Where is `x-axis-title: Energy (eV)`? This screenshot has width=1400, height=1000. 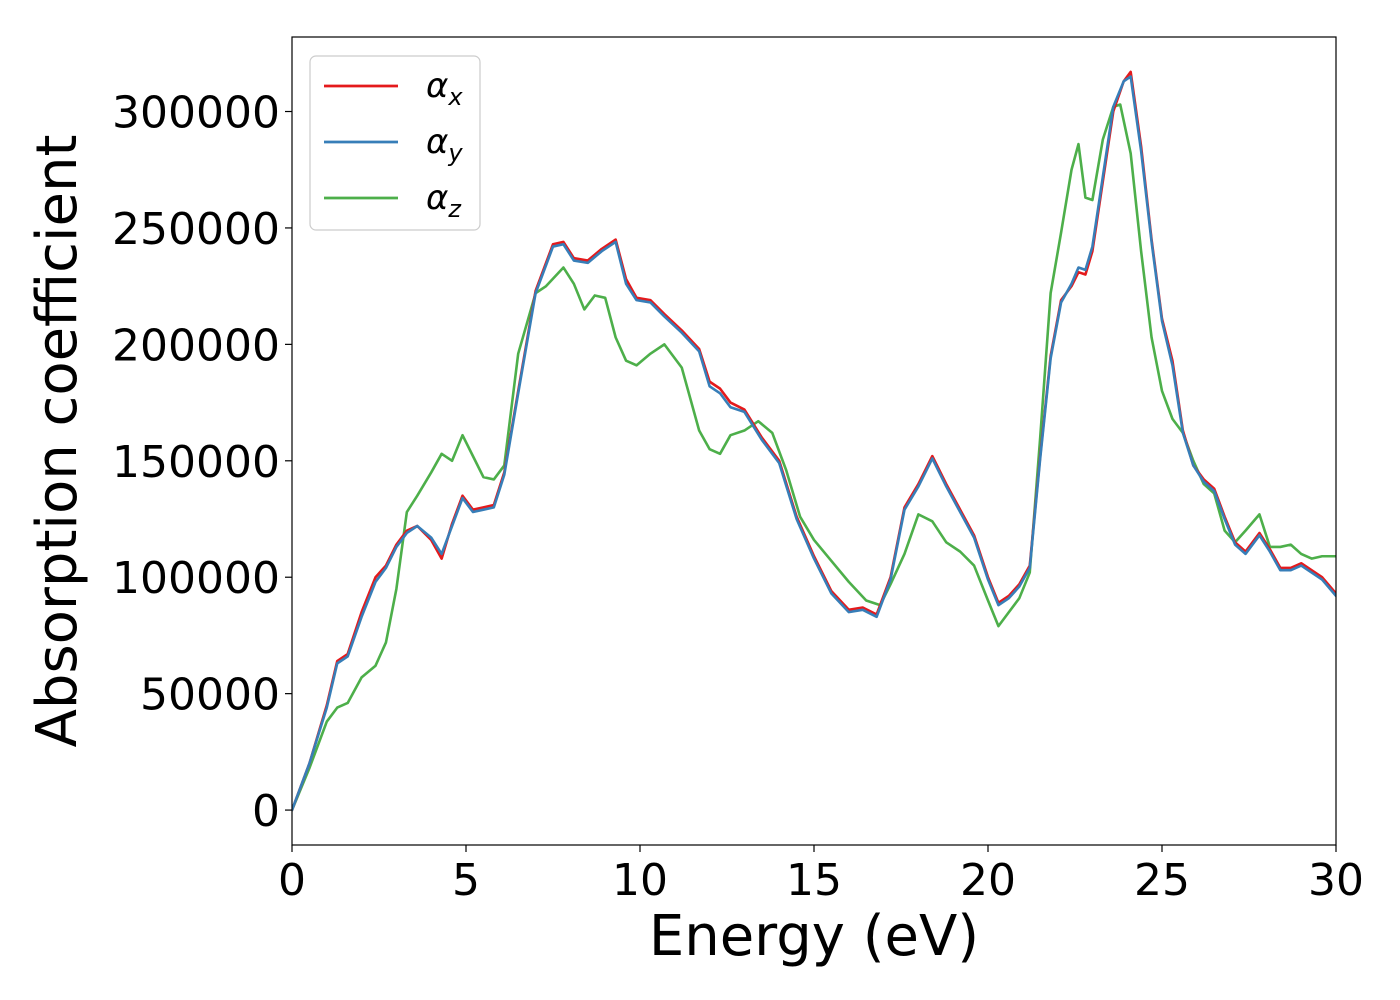
x-axis-title: Energy (eV) is located at coordinates (814, 936).